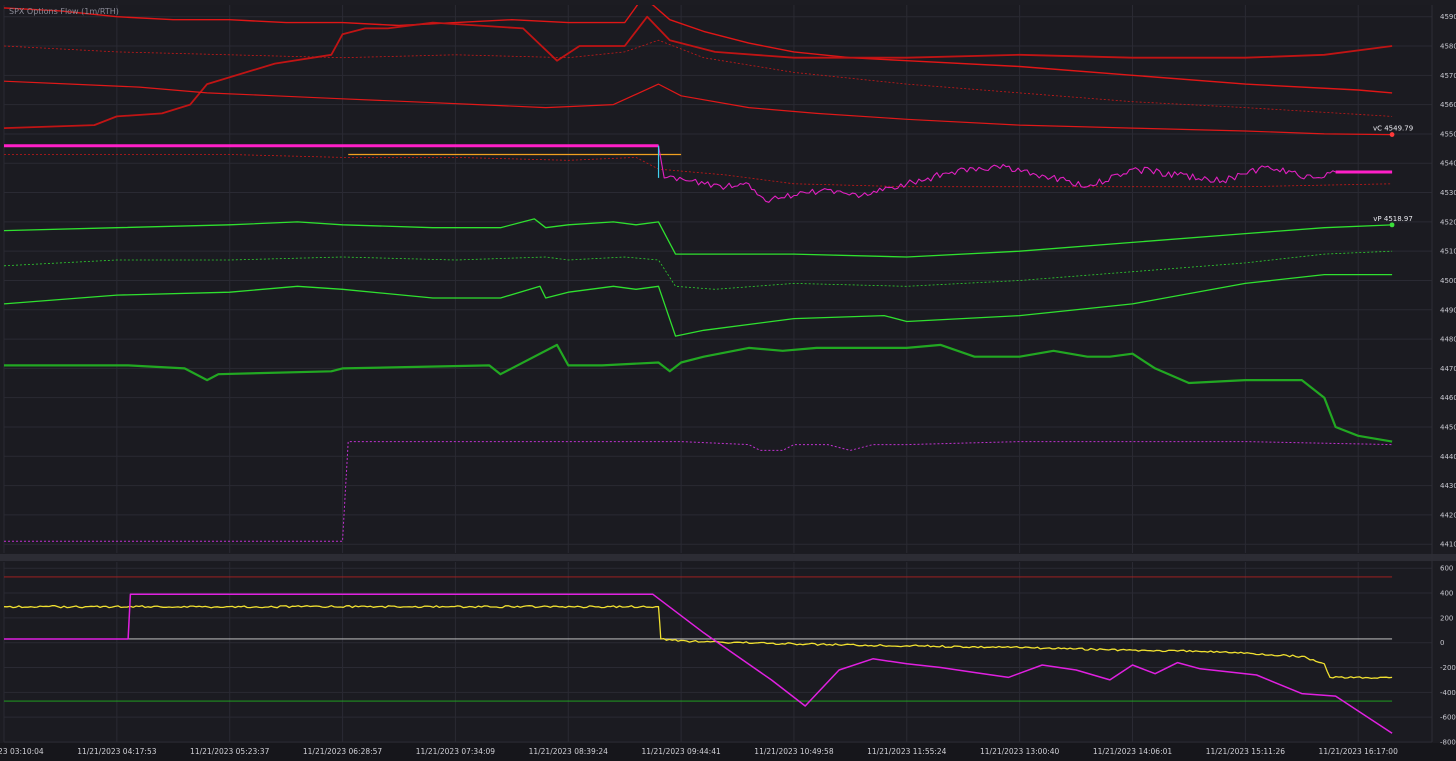 The image size is (1456, 761). I want to click on pane-divider, so click(728, 557).